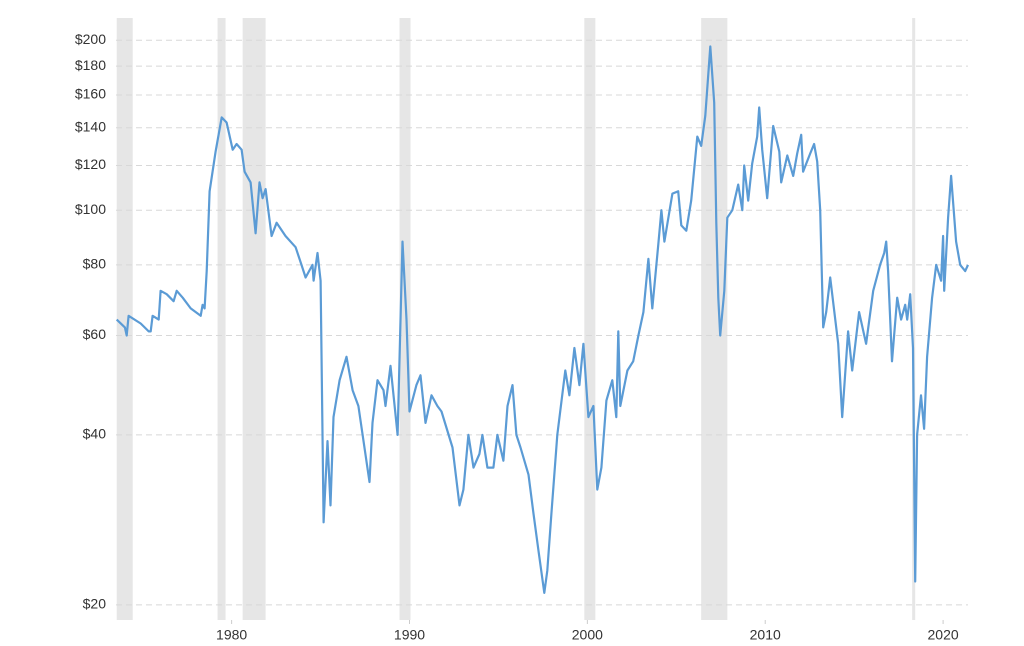 This screenshot has height=646, width=1024. What do you see at coordinates (409, 635) in the screenshot?
I see `x-tick-label: 1990` at bounding box center [409, 635].